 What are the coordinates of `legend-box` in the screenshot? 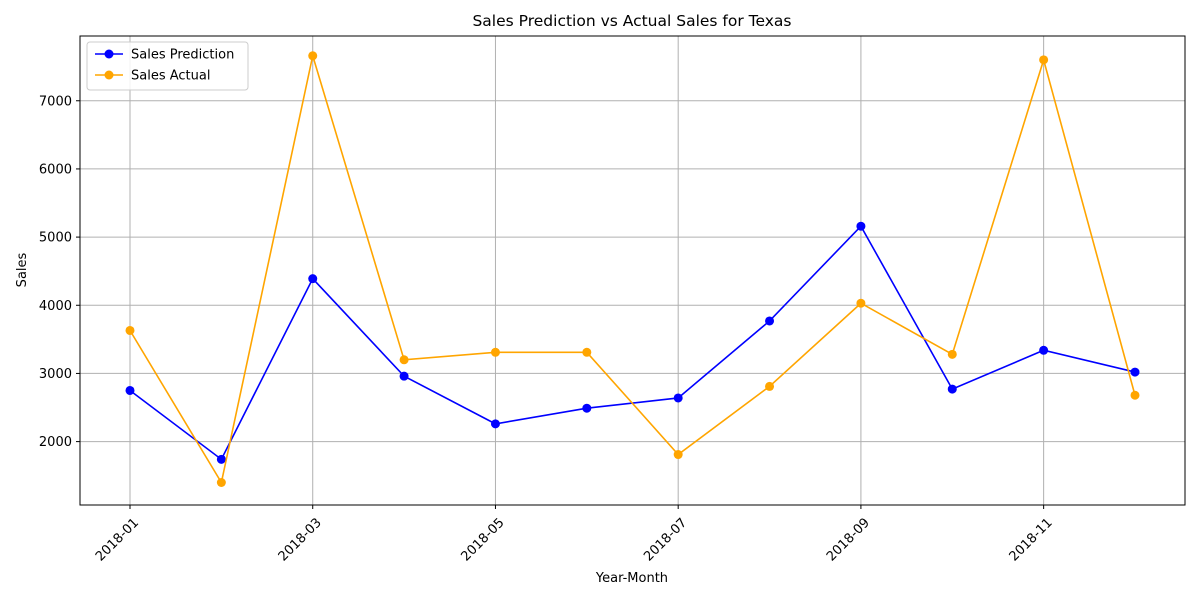 It's located at (167, 66).